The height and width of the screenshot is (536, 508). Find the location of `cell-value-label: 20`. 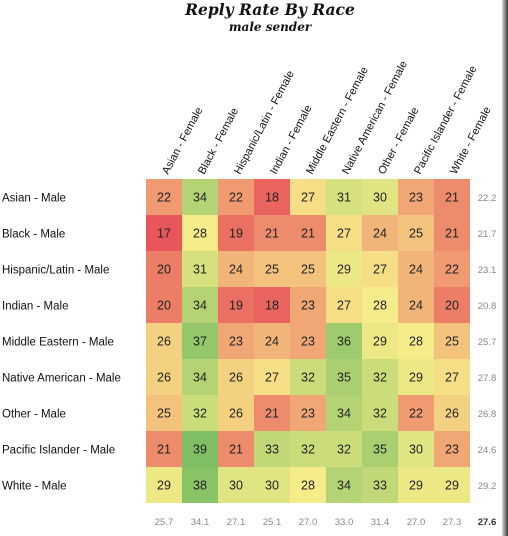

cell-value-label: 20 is located at coordinates (164, 270).